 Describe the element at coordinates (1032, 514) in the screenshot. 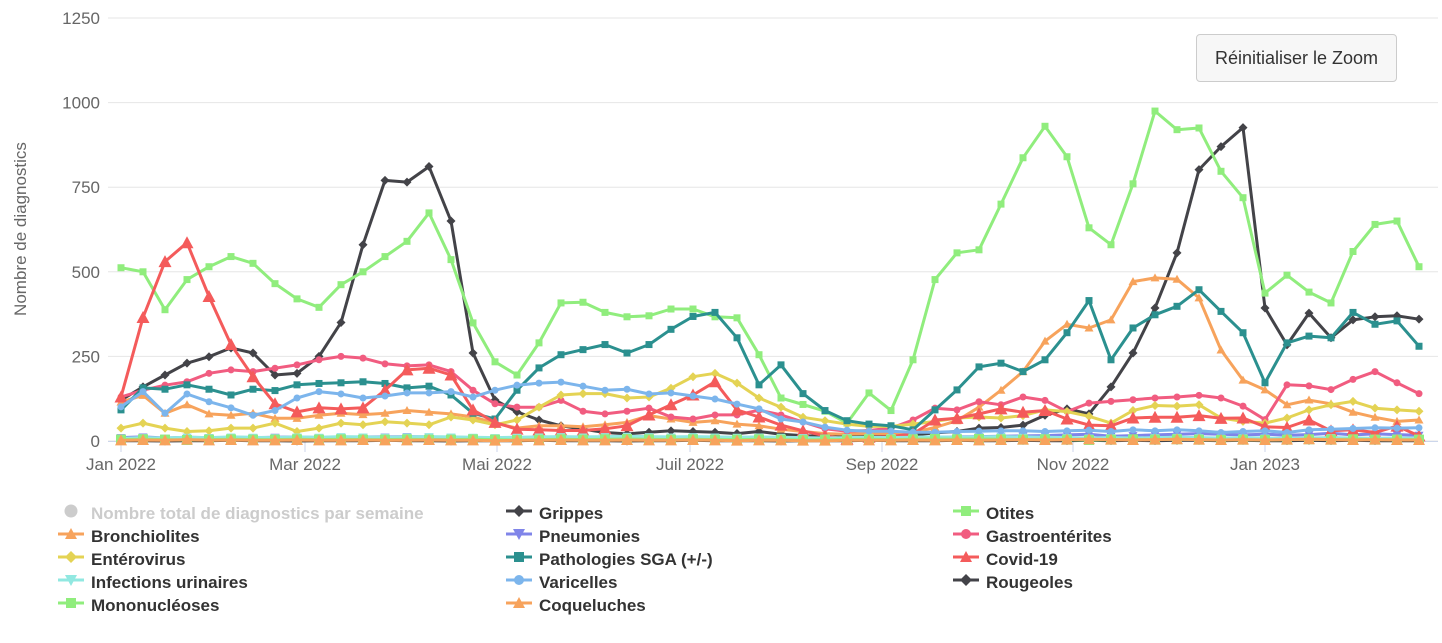

I see `legend-item-otites: Otites` at that location.